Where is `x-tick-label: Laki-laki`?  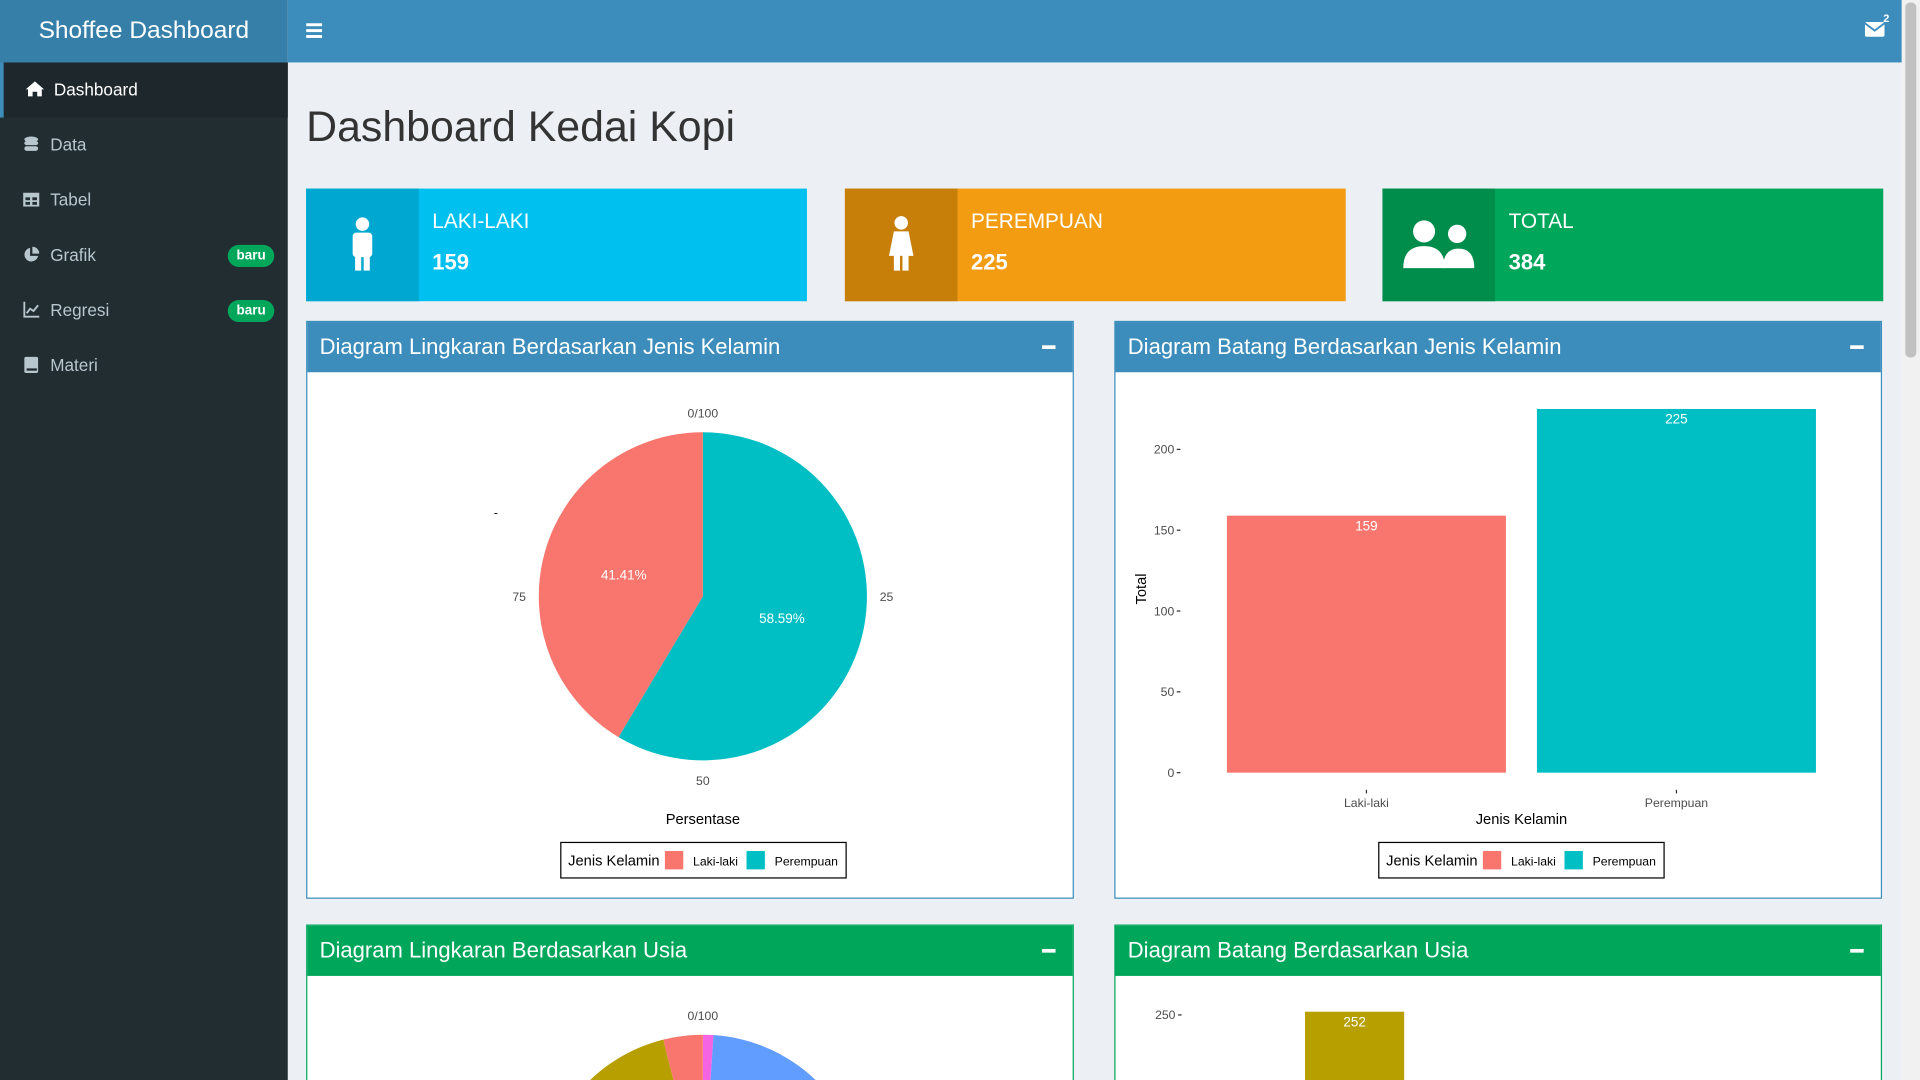 x-tick-label: Laki-laki is located at coordinates (1366, 803).